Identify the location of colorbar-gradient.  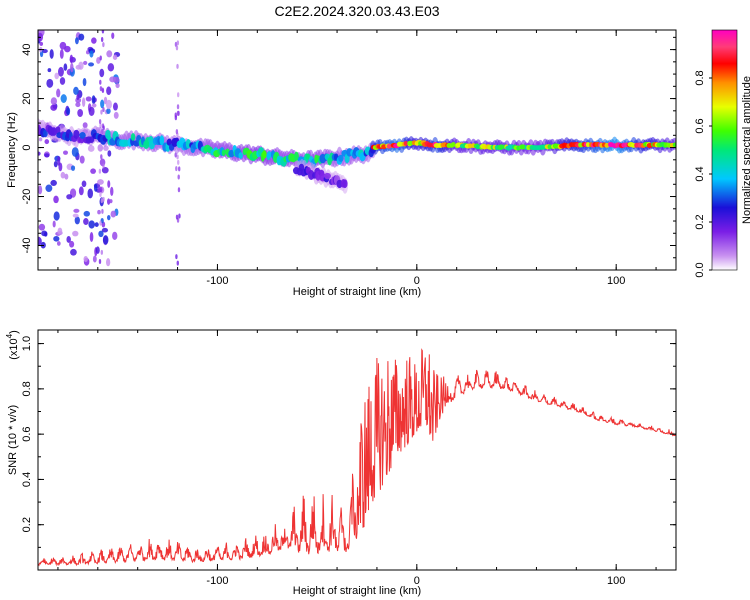
(724, 150).